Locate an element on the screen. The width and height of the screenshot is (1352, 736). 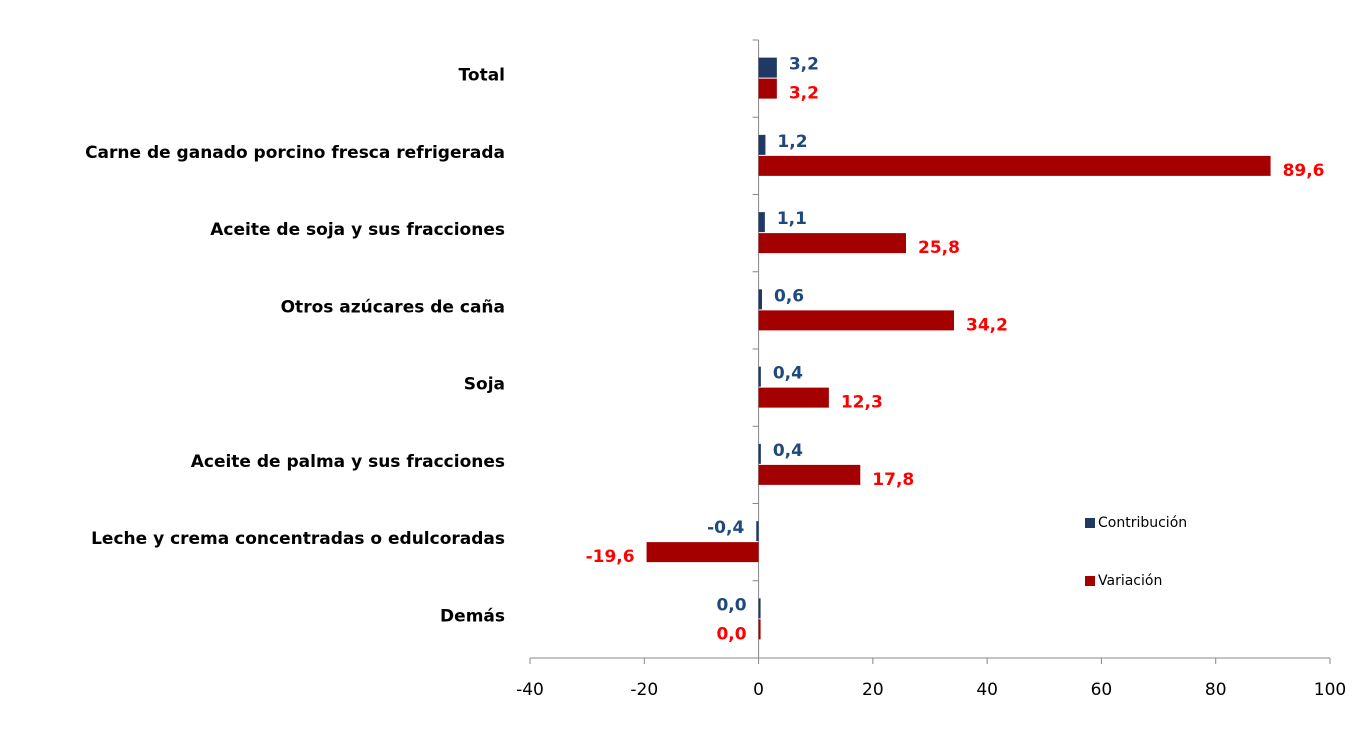
value-label: -0,4 is located at coordinates (725, 528).